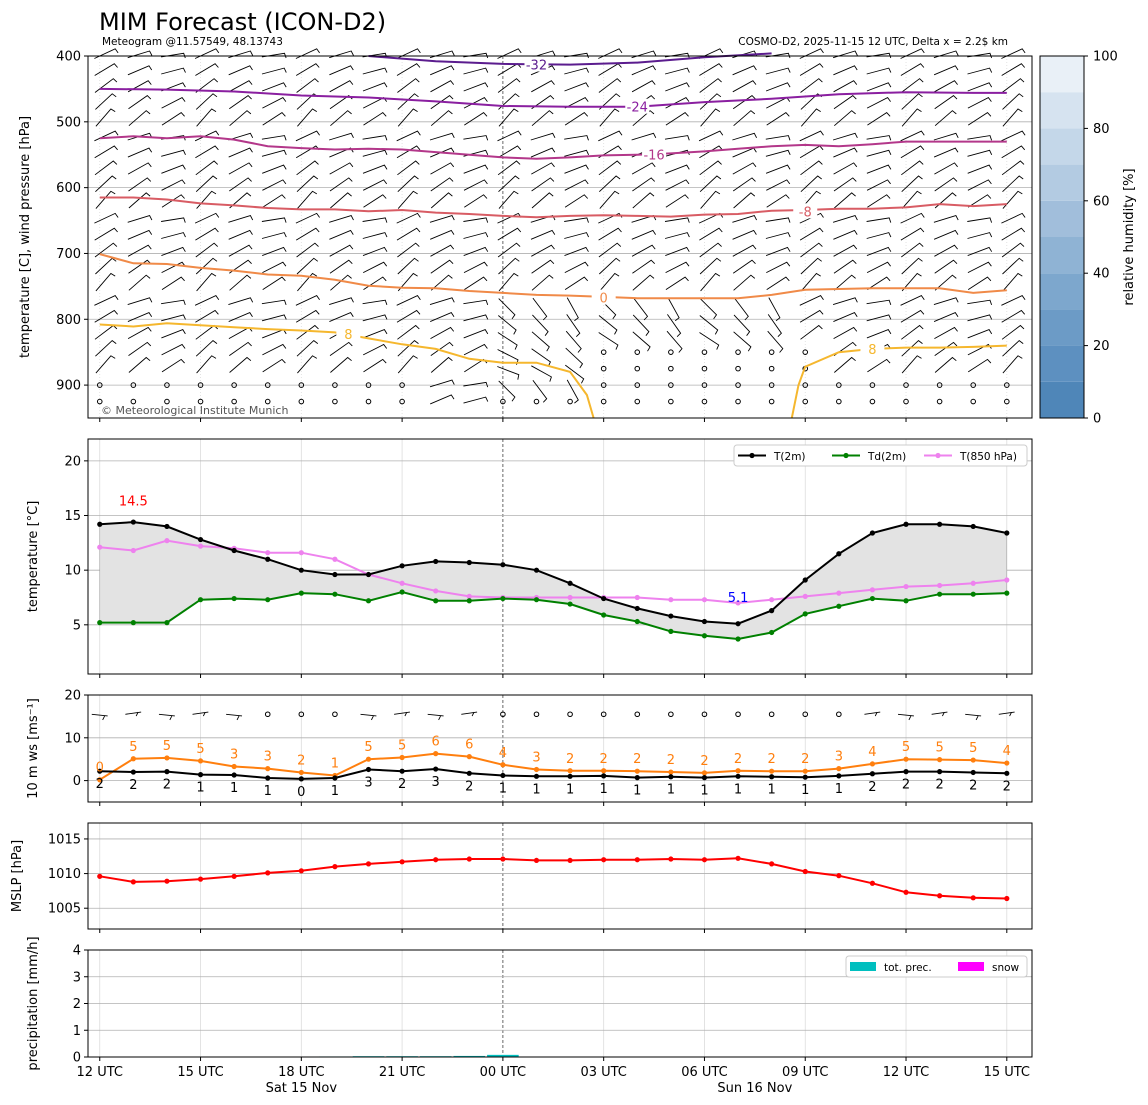 Image resolution: width=1148 pixels, height=1105 pixels. I want to click on mean-value-label: 1, so click(536, 789).